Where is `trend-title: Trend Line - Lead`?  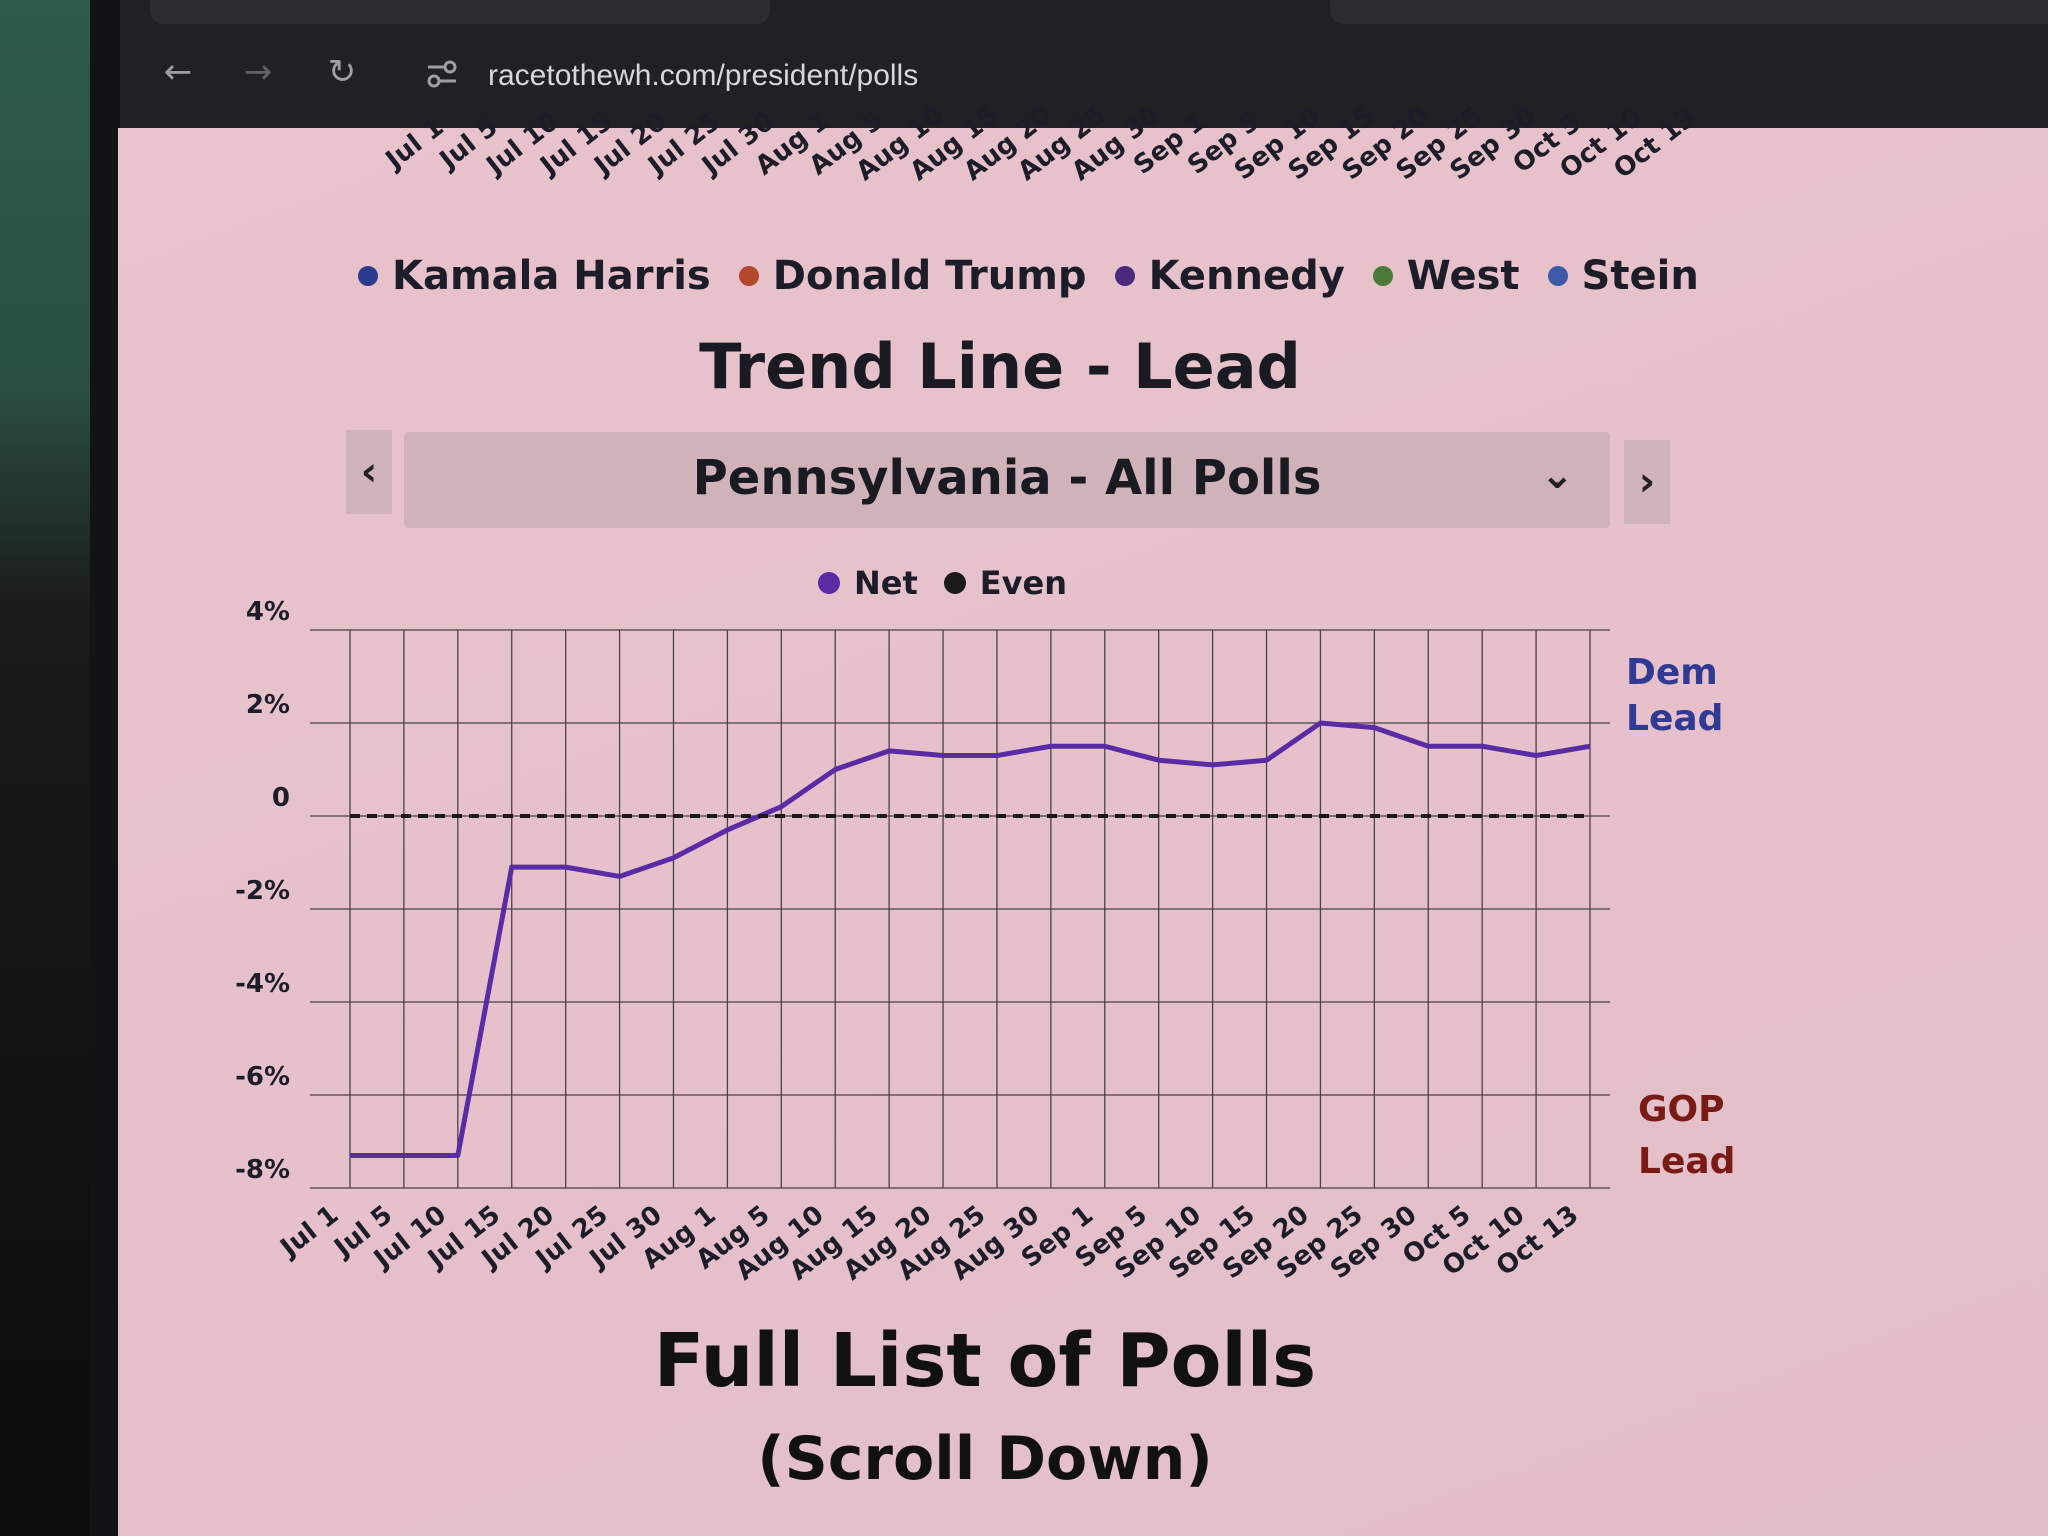 trend-title: Trend Line - Lead is located at coordinates (1000, 366).